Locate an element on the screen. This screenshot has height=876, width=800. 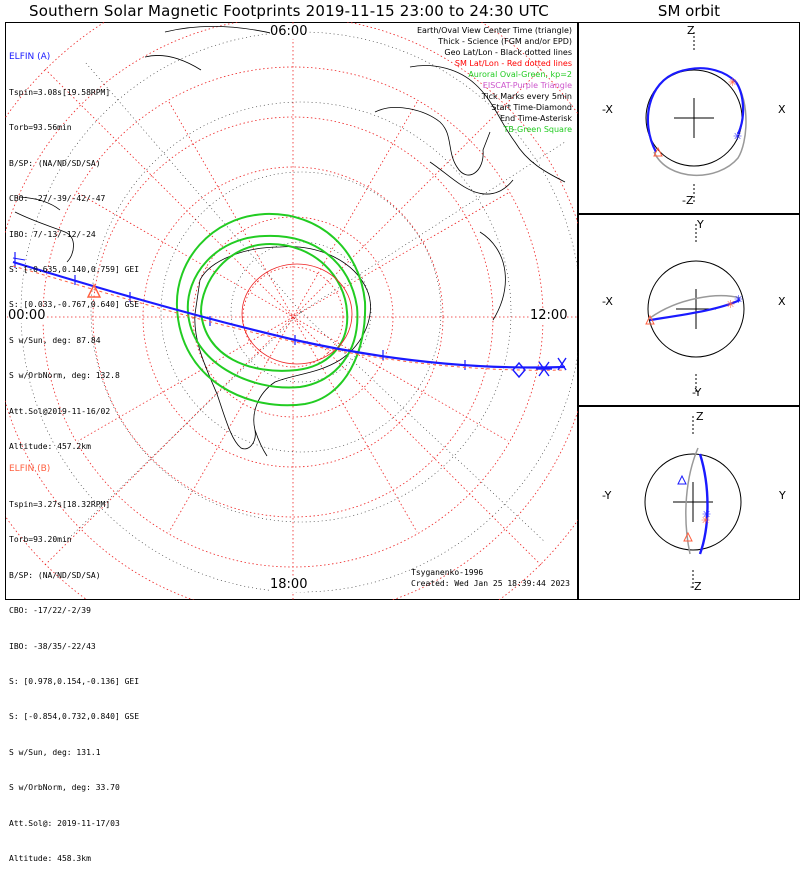
elfin-a-line: S w/Sun, deg: 87.84 is located at coordinates (55, 340).